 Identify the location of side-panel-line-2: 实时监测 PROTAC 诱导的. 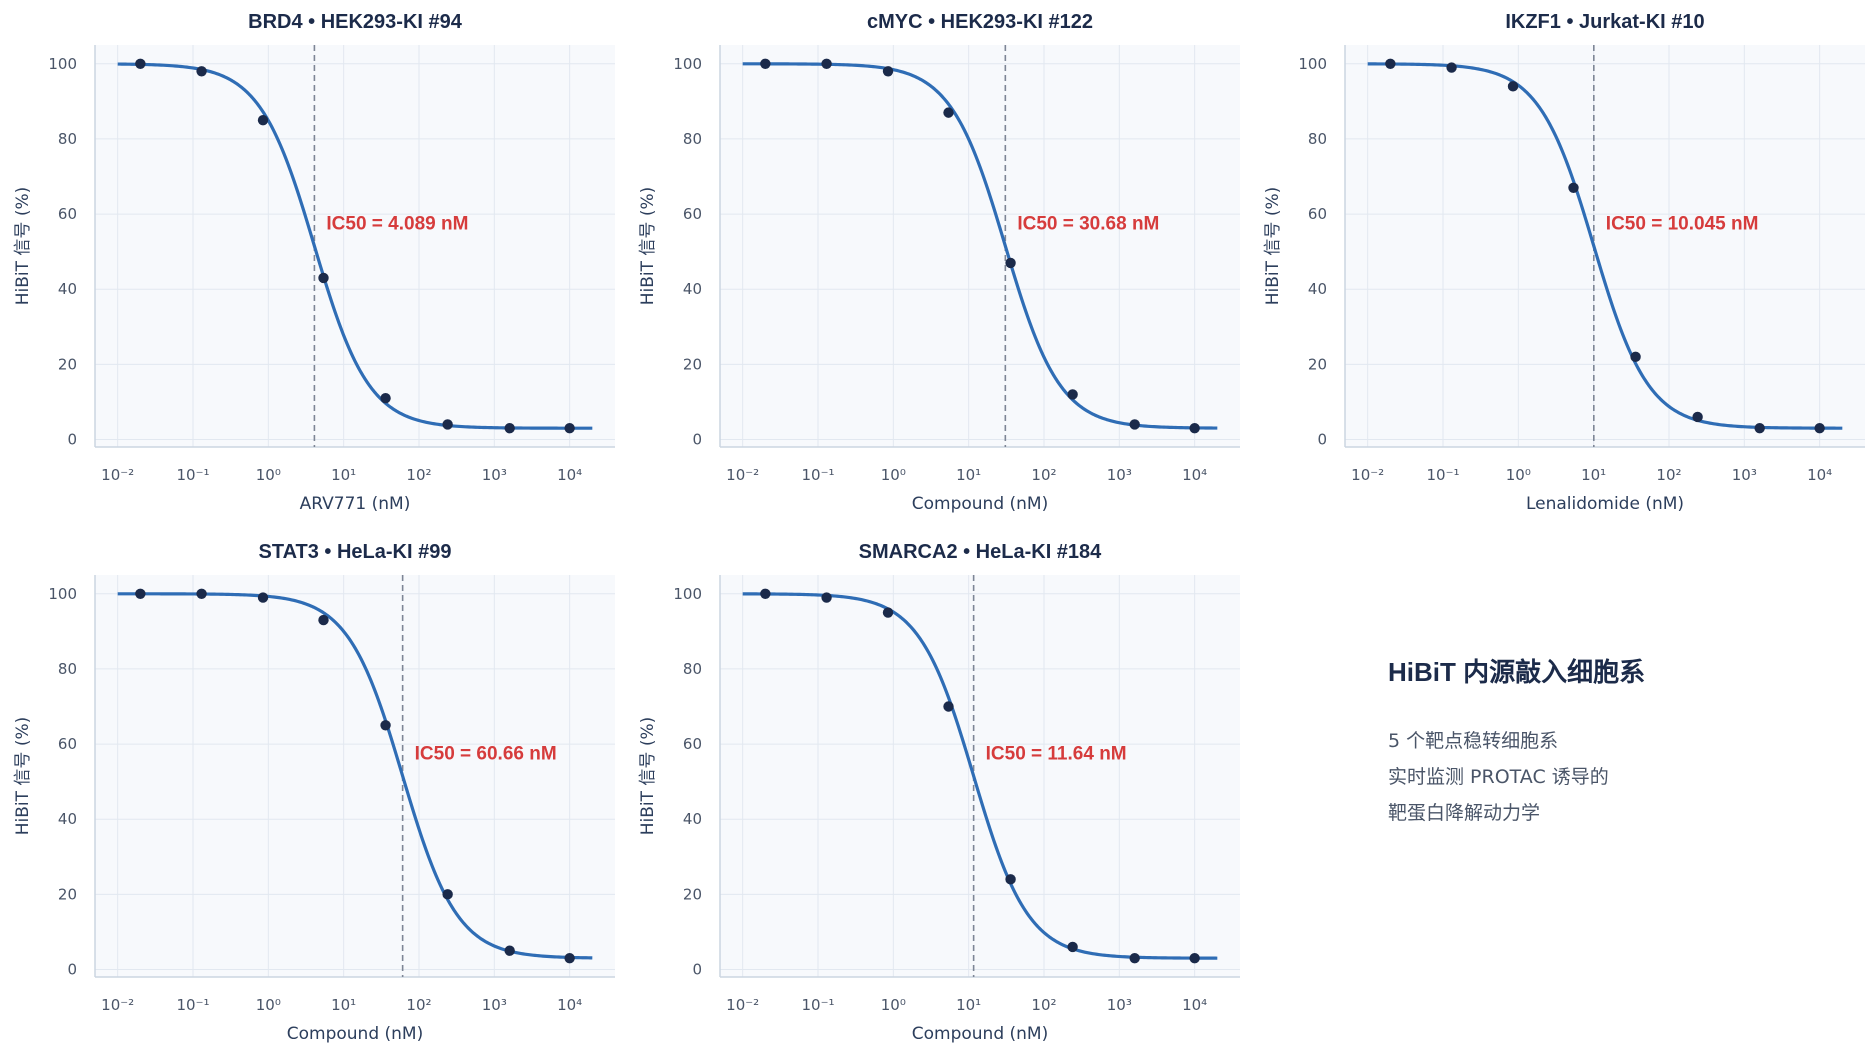
(1498, 777).